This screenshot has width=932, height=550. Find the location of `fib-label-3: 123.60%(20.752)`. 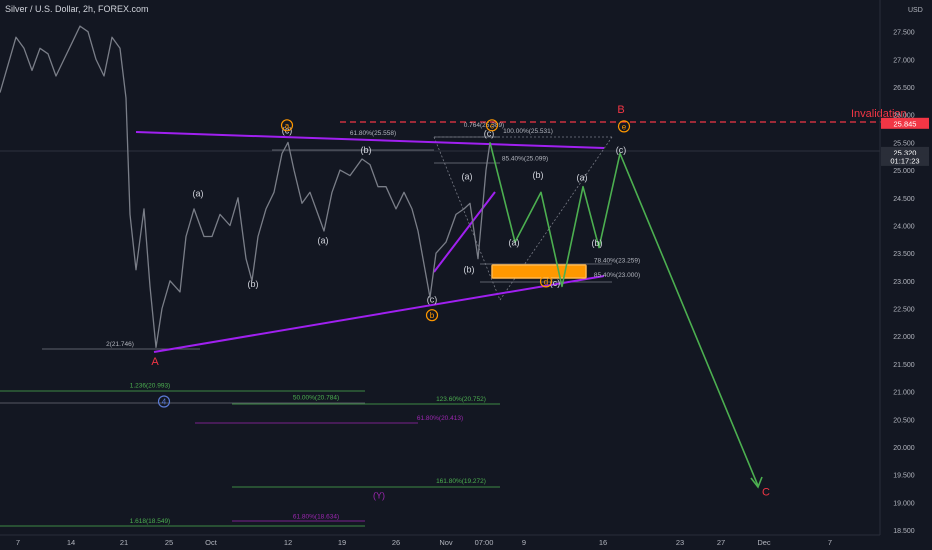

fib-label-3: 123.60%(20.752) is located at coordinates (461, 399).